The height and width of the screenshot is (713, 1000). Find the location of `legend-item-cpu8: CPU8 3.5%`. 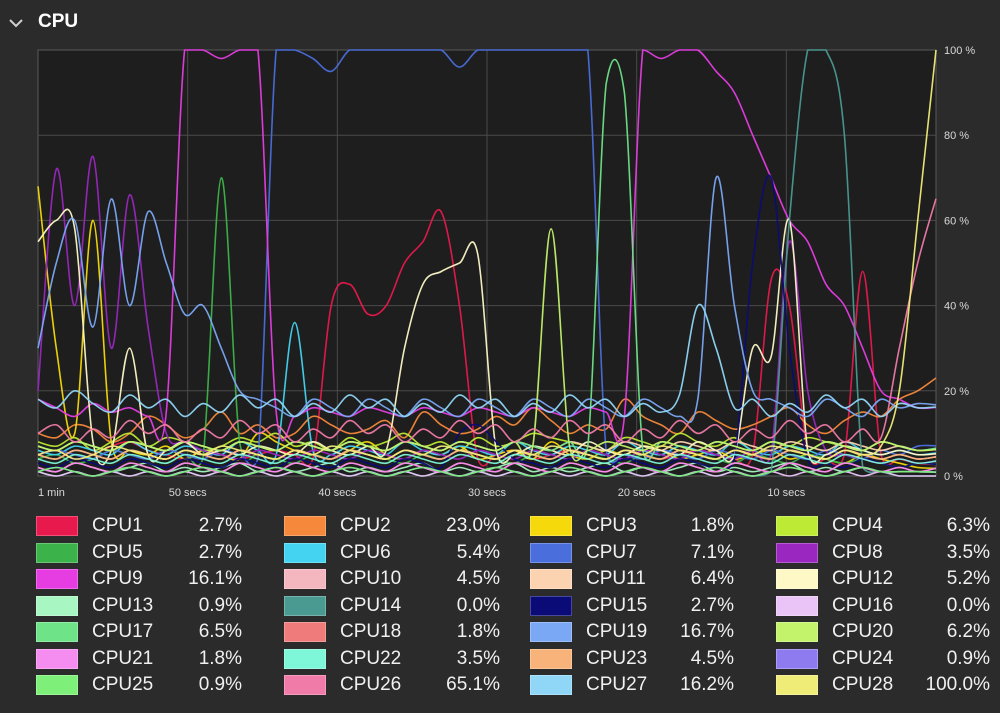

legend-item-cpu8: CPU8 3.5% is located at coordinates (883, 554).